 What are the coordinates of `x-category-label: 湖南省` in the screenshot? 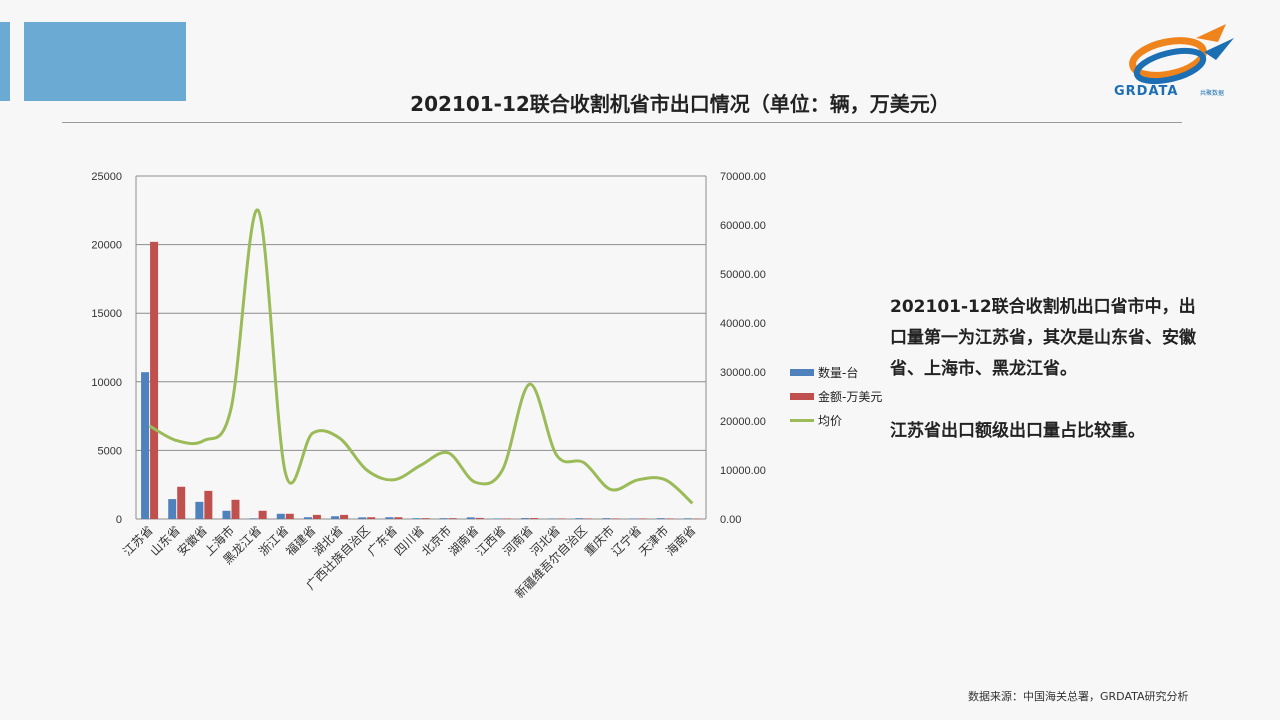 It's located at (463, 541).